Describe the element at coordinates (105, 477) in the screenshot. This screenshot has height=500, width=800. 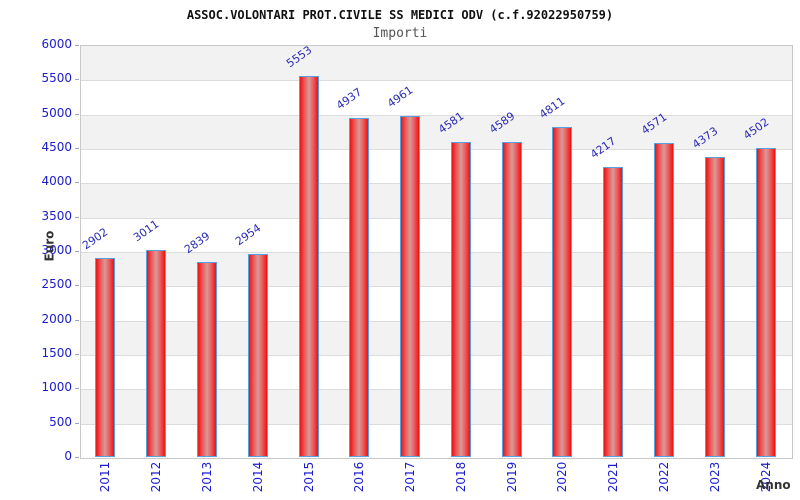
I see `x-tick-label: 2011` at that location.